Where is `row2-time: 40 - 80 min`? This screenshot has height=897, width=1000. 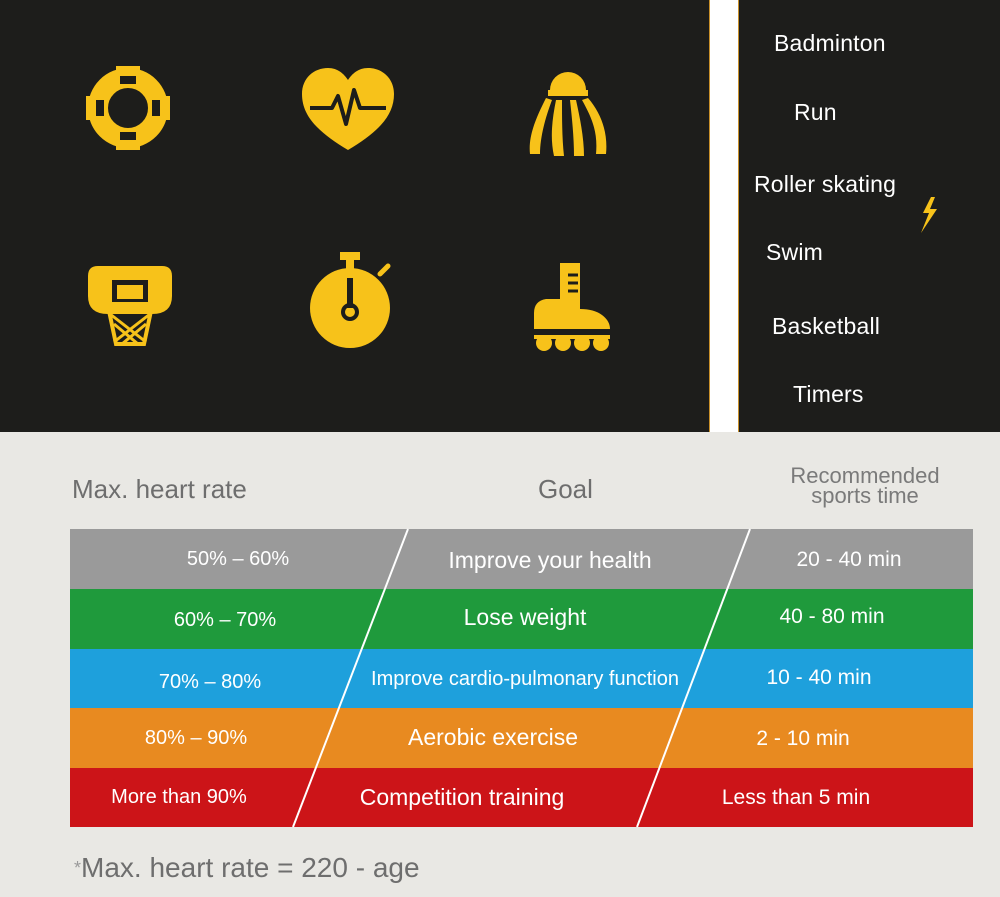
row2-time: 40 - 80 min is located at coordinates (832, 616).